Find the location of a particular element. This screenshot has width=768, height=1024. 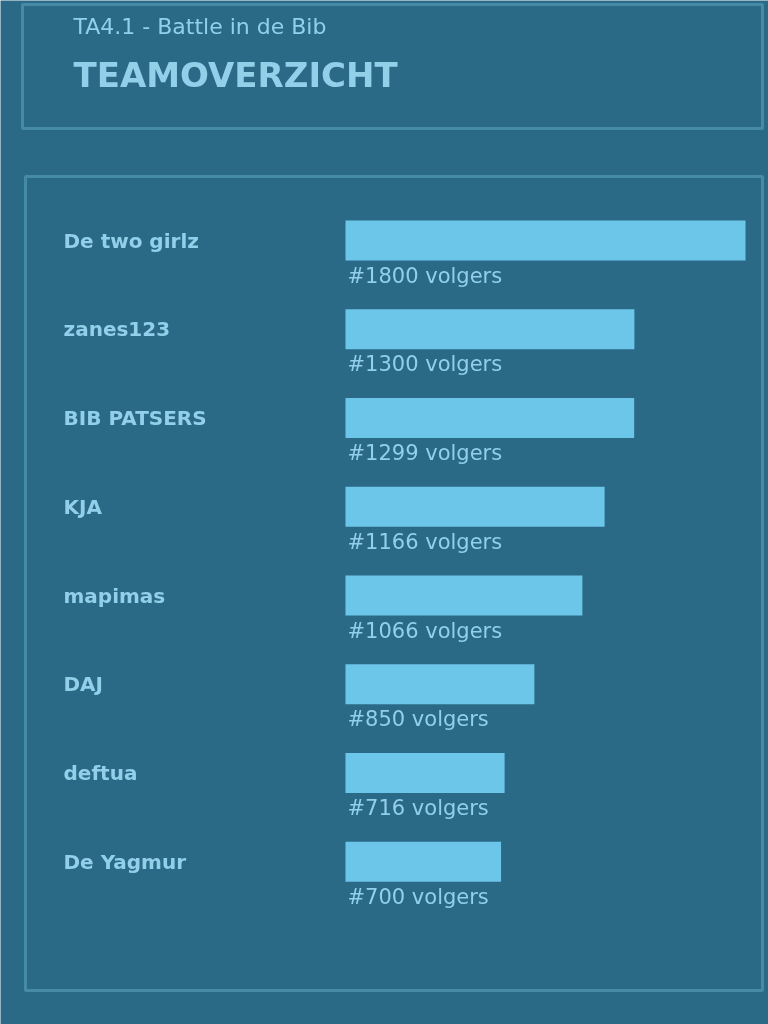

data-label: #1800 volgers is located at coordinates (425, 275).